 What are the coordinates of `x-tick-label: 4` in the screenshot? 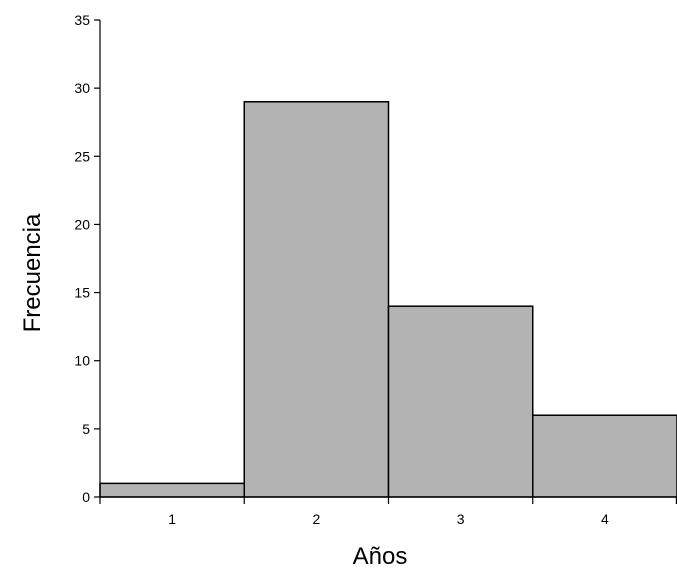 It's located at (605, 519).